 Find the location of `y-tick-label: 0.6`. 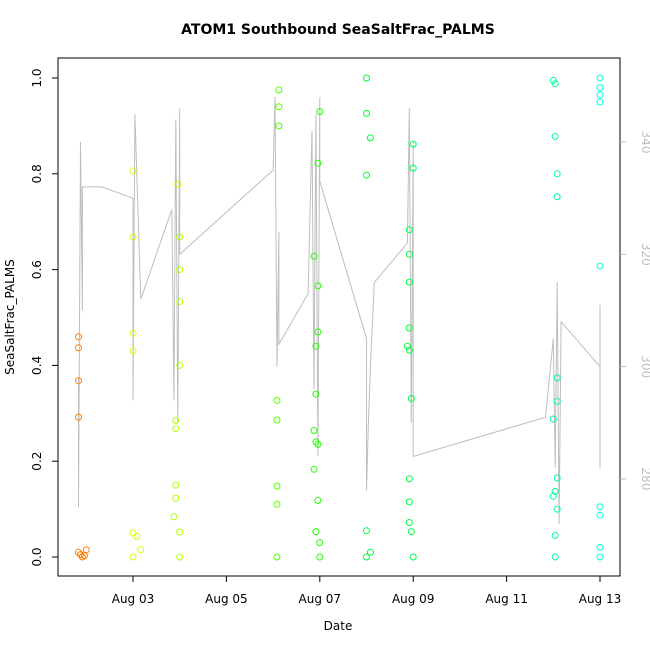

y-tick-label: 0.6 is located at coordinates (37, 269).